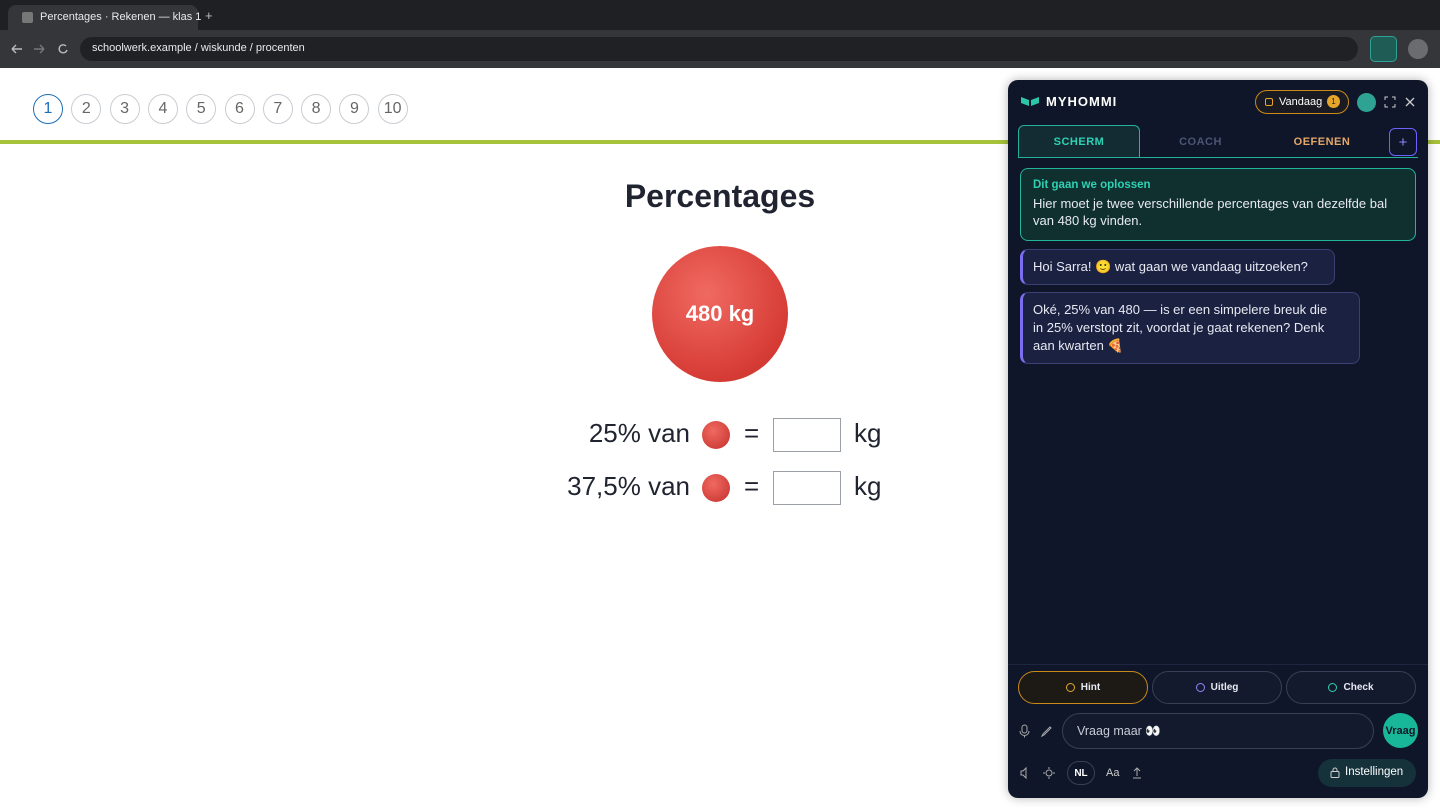 The height and width of the screenshot is (810, 1440). What do you see at coordinates (1218, 664) in the screenshot?
I see `separator` at bounding box center [1218, 664].